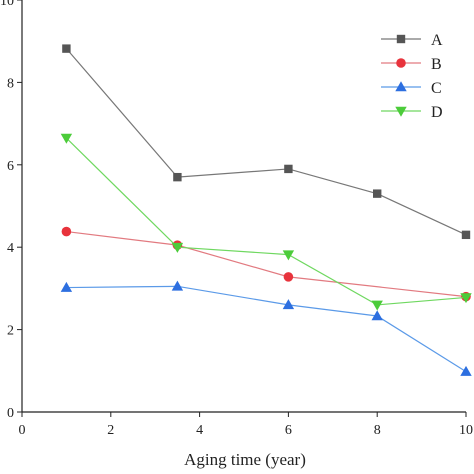  I want to click on legend-label: B, so click(436, 64).